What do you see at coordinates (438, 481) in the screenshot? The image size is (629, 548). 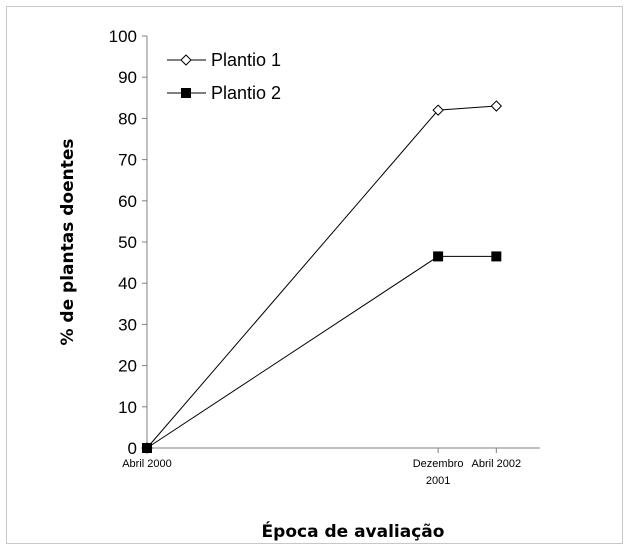 I see `x-tick-label: 2001` at bounding box center [438, 481].